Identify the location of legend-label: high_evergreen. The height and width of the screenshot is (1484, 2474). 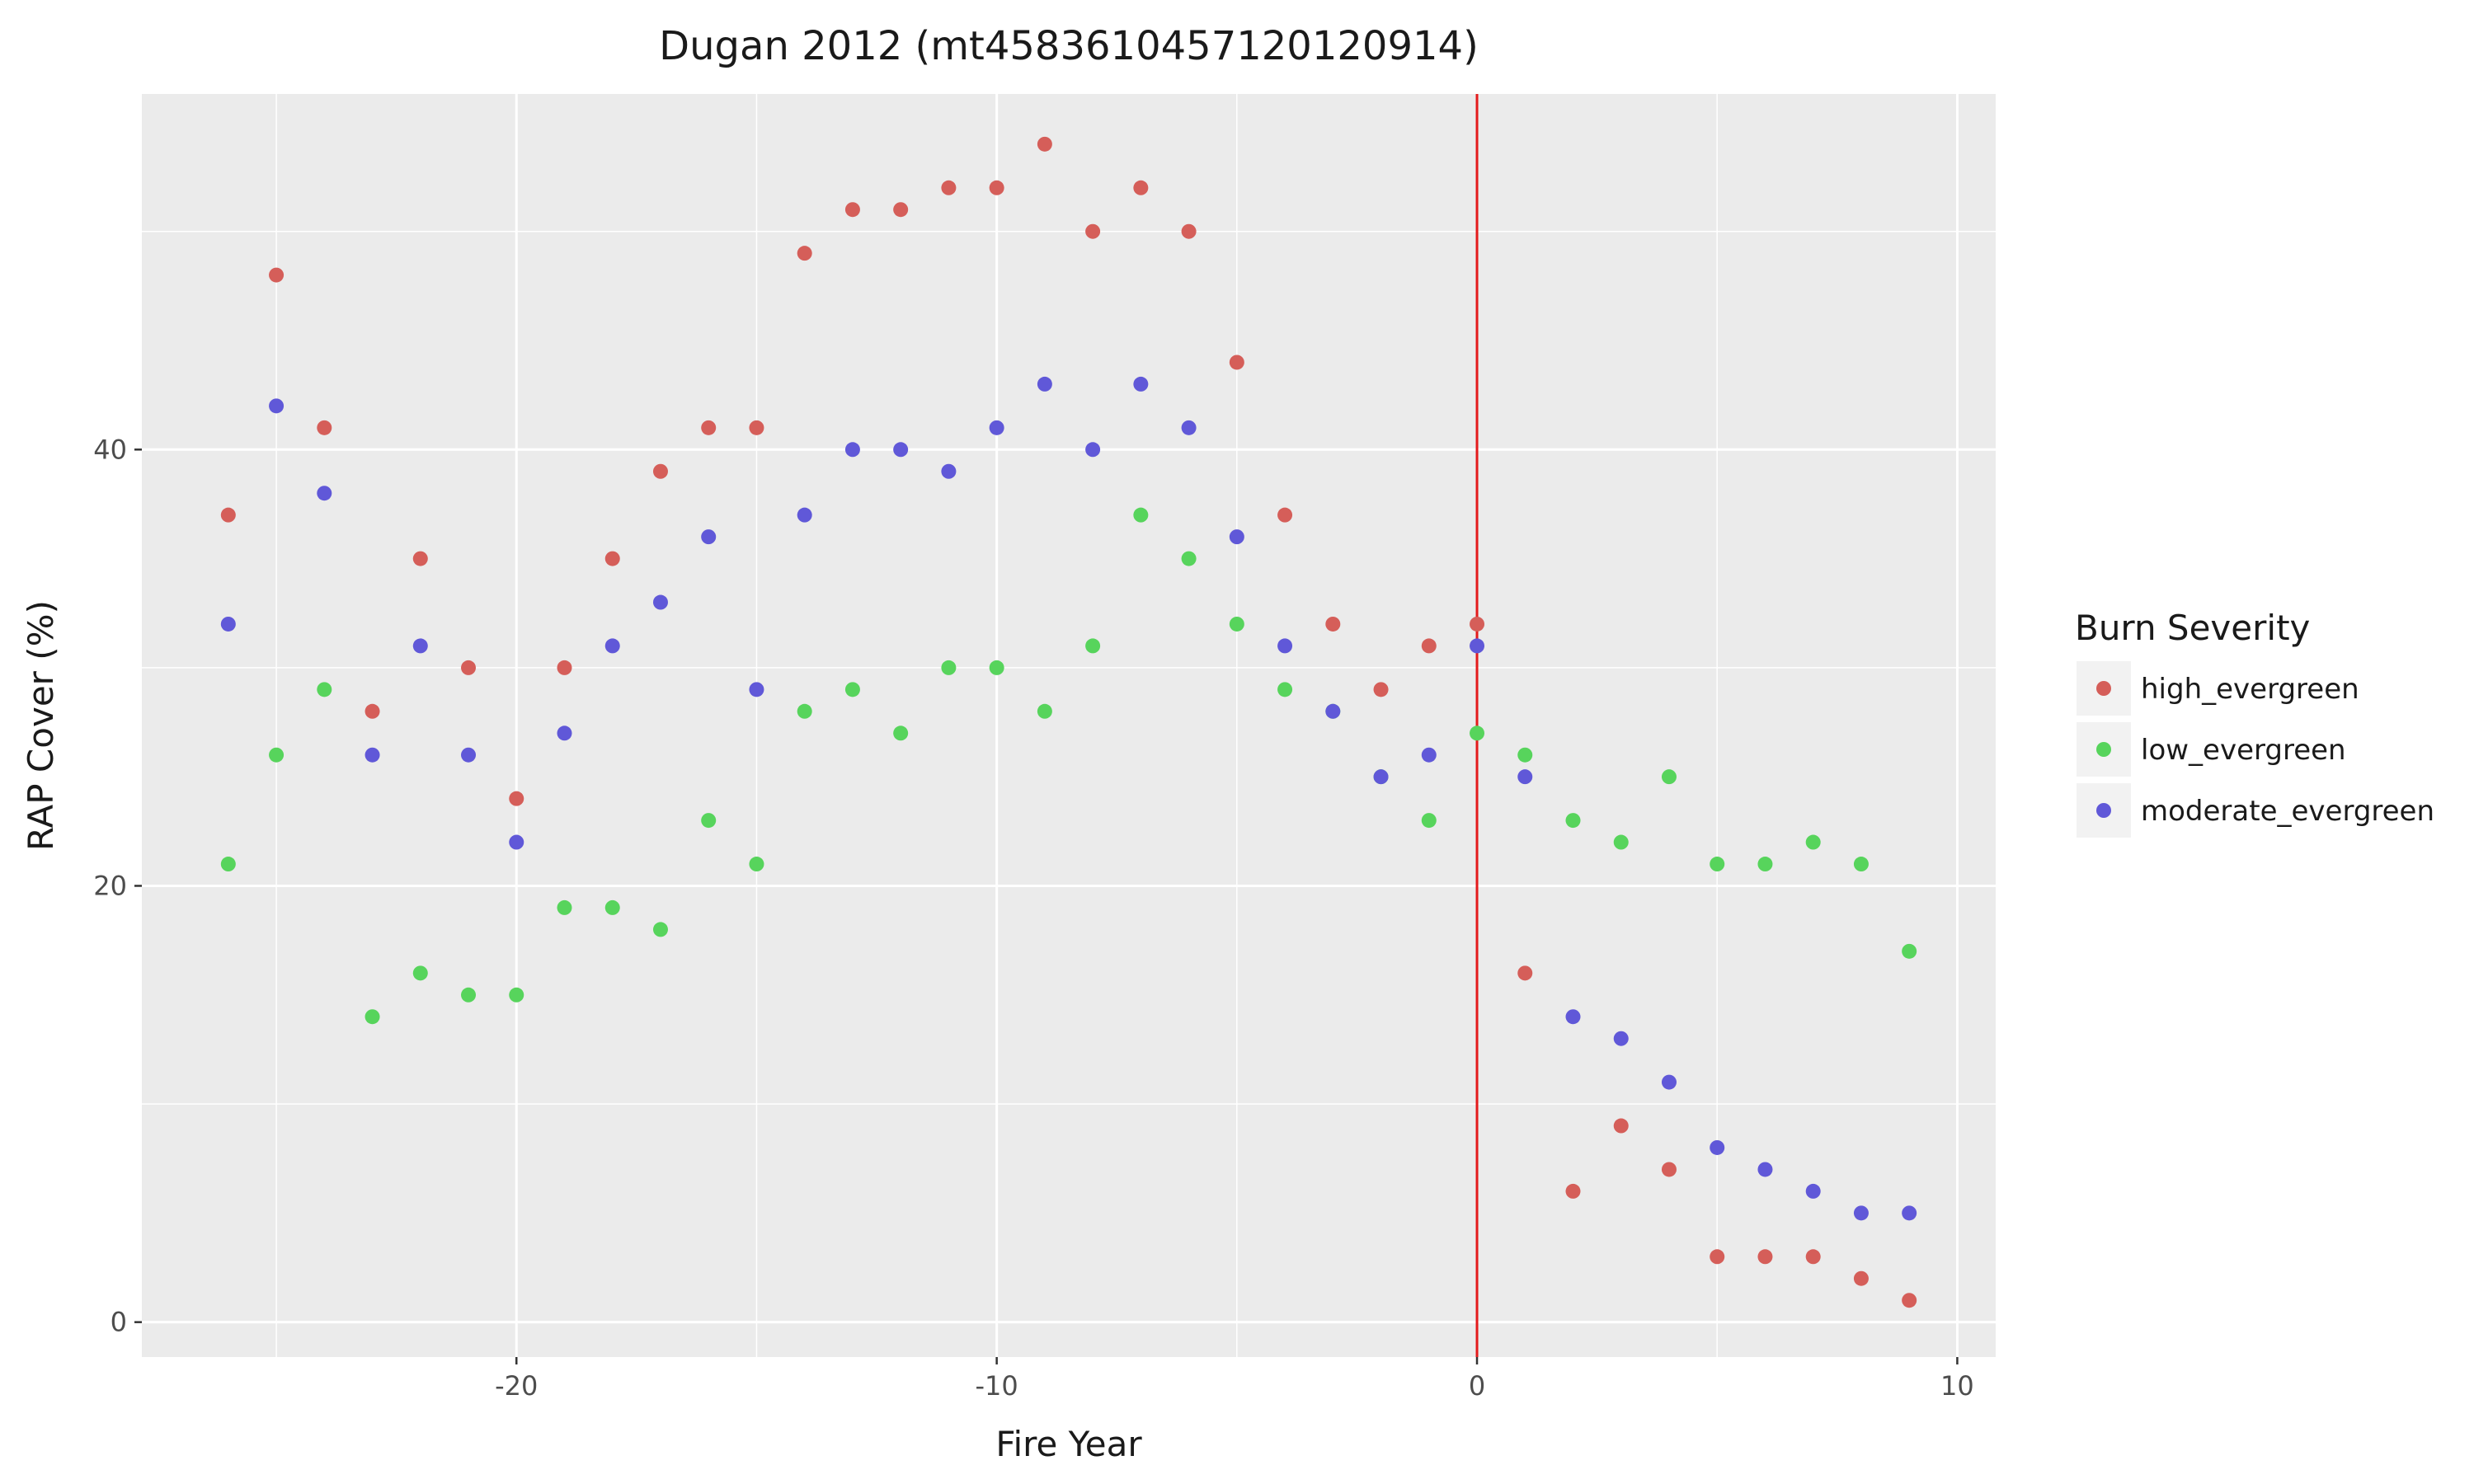
(2250, 689).